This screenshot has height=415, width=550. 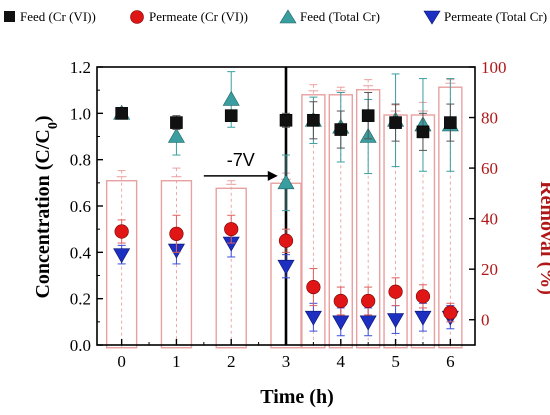 I want to click on annotation: -7V, so click(x=241, y=165).